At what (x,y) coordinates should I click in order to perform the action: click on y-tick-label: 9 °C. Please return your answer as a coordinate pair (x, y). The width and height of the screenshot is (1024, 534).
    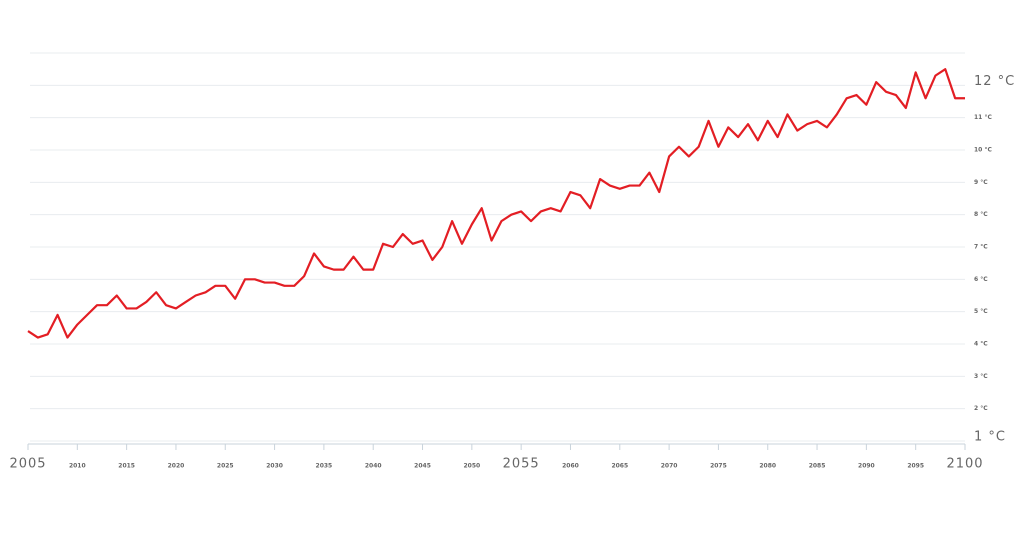
    Looking at the image, I should click on (981, 182).